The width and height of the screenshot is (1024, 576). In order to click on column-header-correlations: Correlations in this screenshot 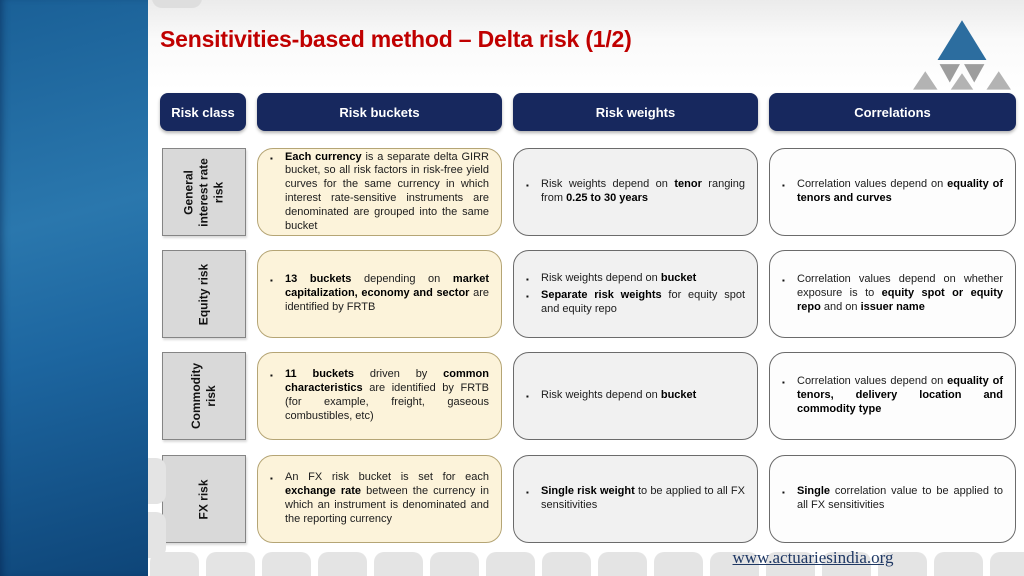, I will do `click(892, 112)`.